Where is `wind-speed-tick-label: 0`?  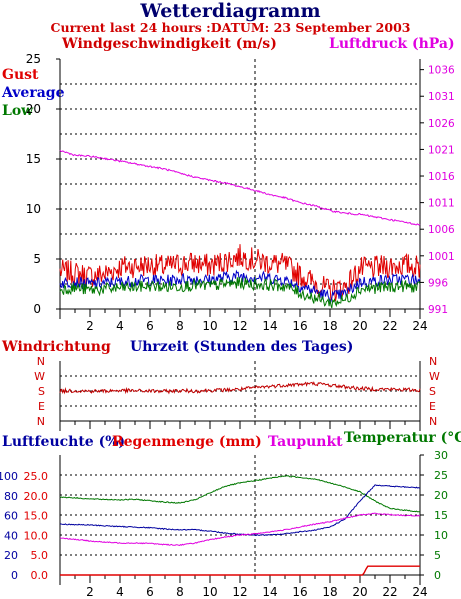
wind-speed-tick-label: 0 is located at coordinates (37, 309).